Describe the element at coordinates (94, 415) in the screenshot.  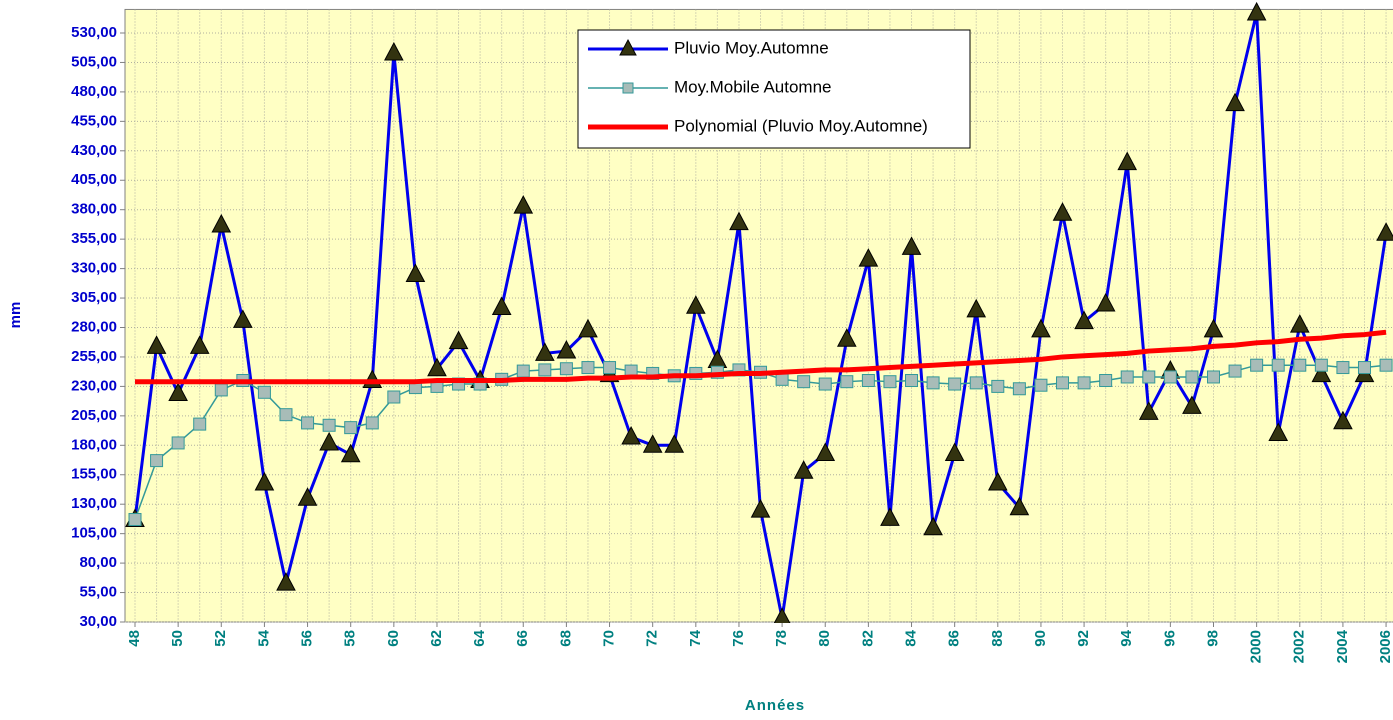
I see `y-tick-label: 205,00` at that location.